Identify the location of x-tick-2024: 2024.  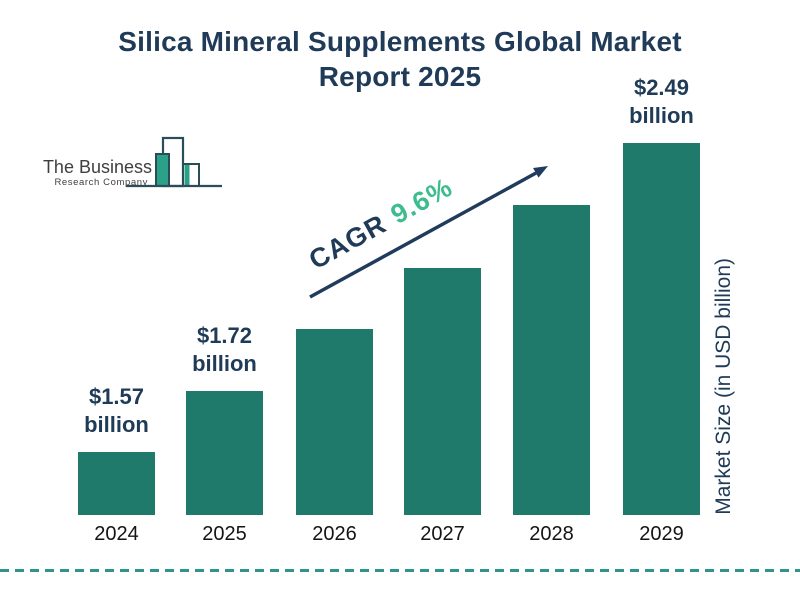
(116, 534).